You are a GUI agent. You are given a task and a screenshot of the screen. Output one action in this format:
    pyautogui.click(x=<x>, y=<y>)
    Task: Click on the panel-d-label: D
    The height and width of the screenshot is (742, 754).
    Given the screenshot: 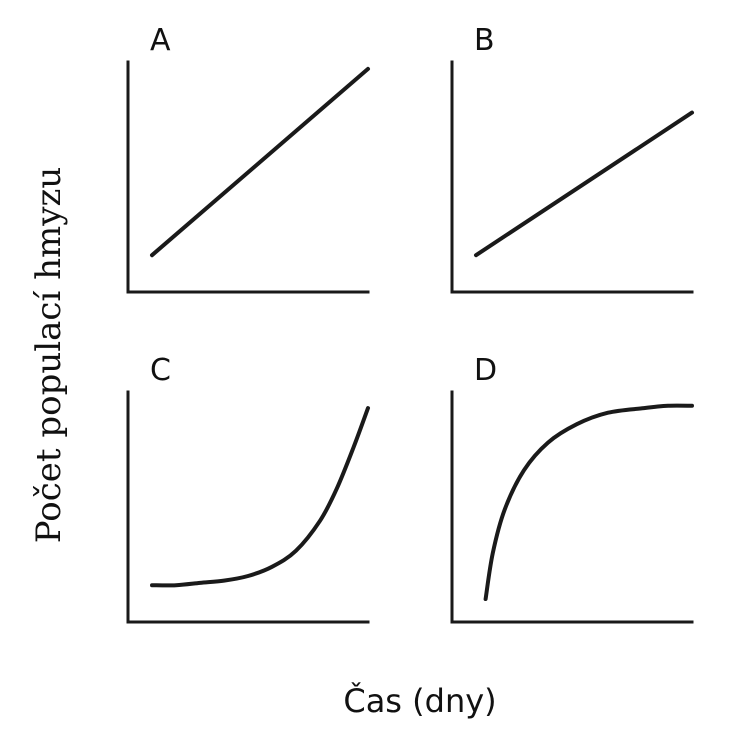 What is the action you would take?
    pyautogui.click(x=485, y=370)
    